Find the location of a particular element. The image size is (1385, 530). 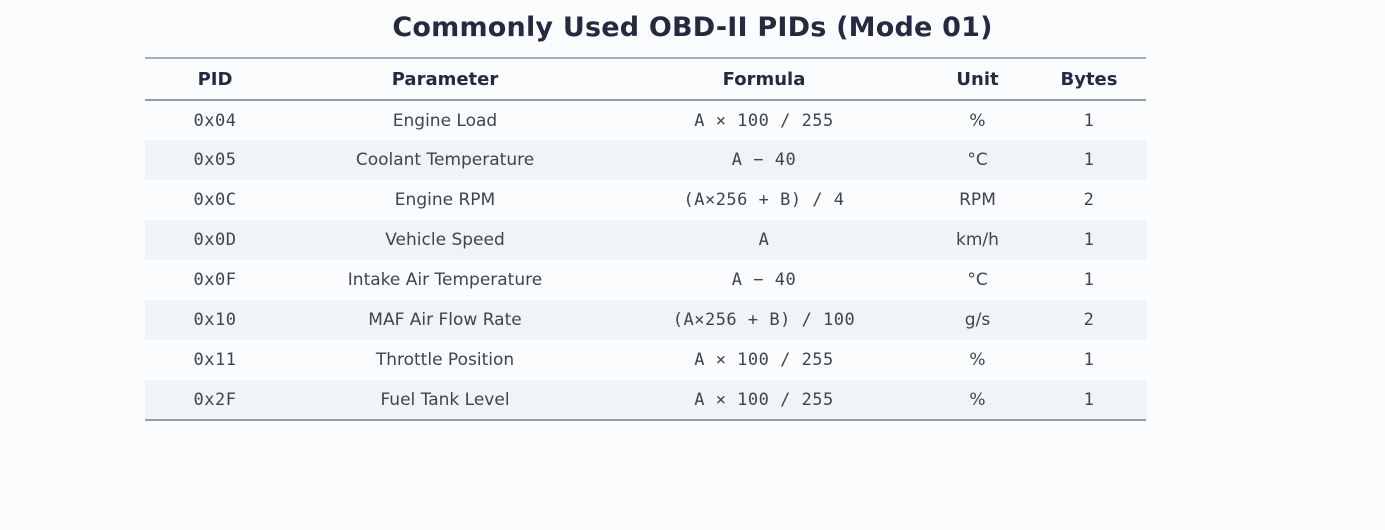

column-header-formula: Formula is located at coordinates (764, 79).